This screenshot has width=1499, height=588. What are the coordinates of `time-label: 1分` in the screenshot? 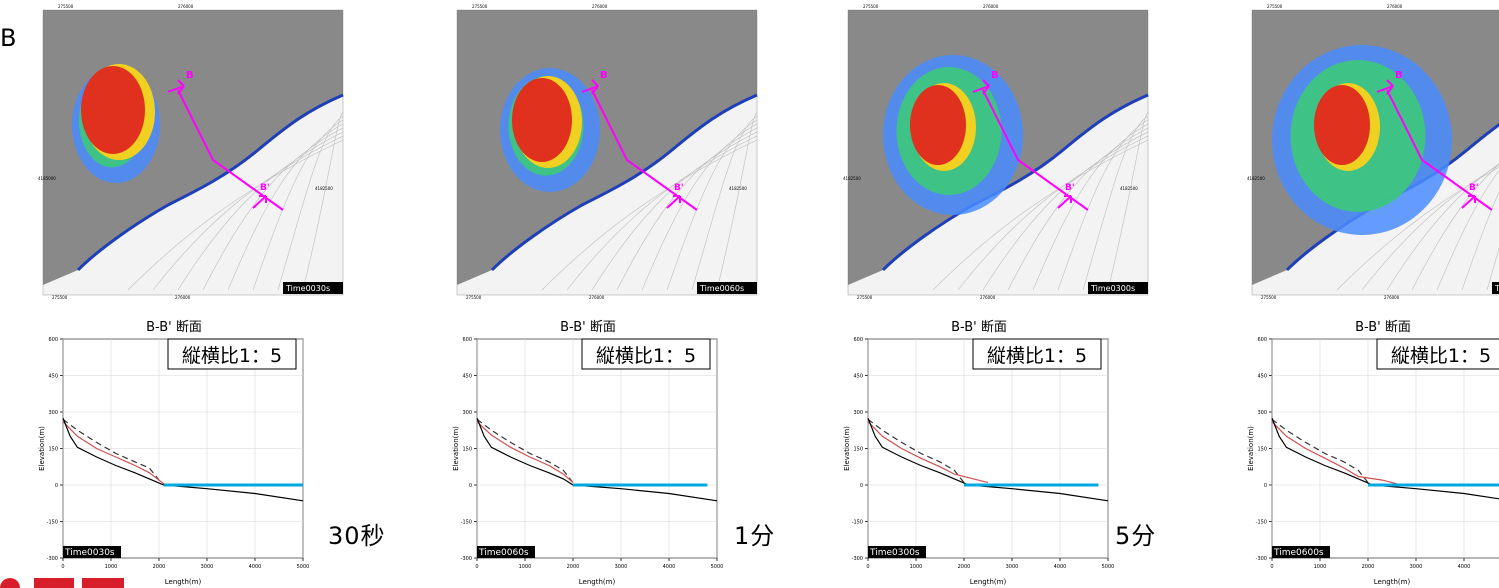 It's located at (755, 536).